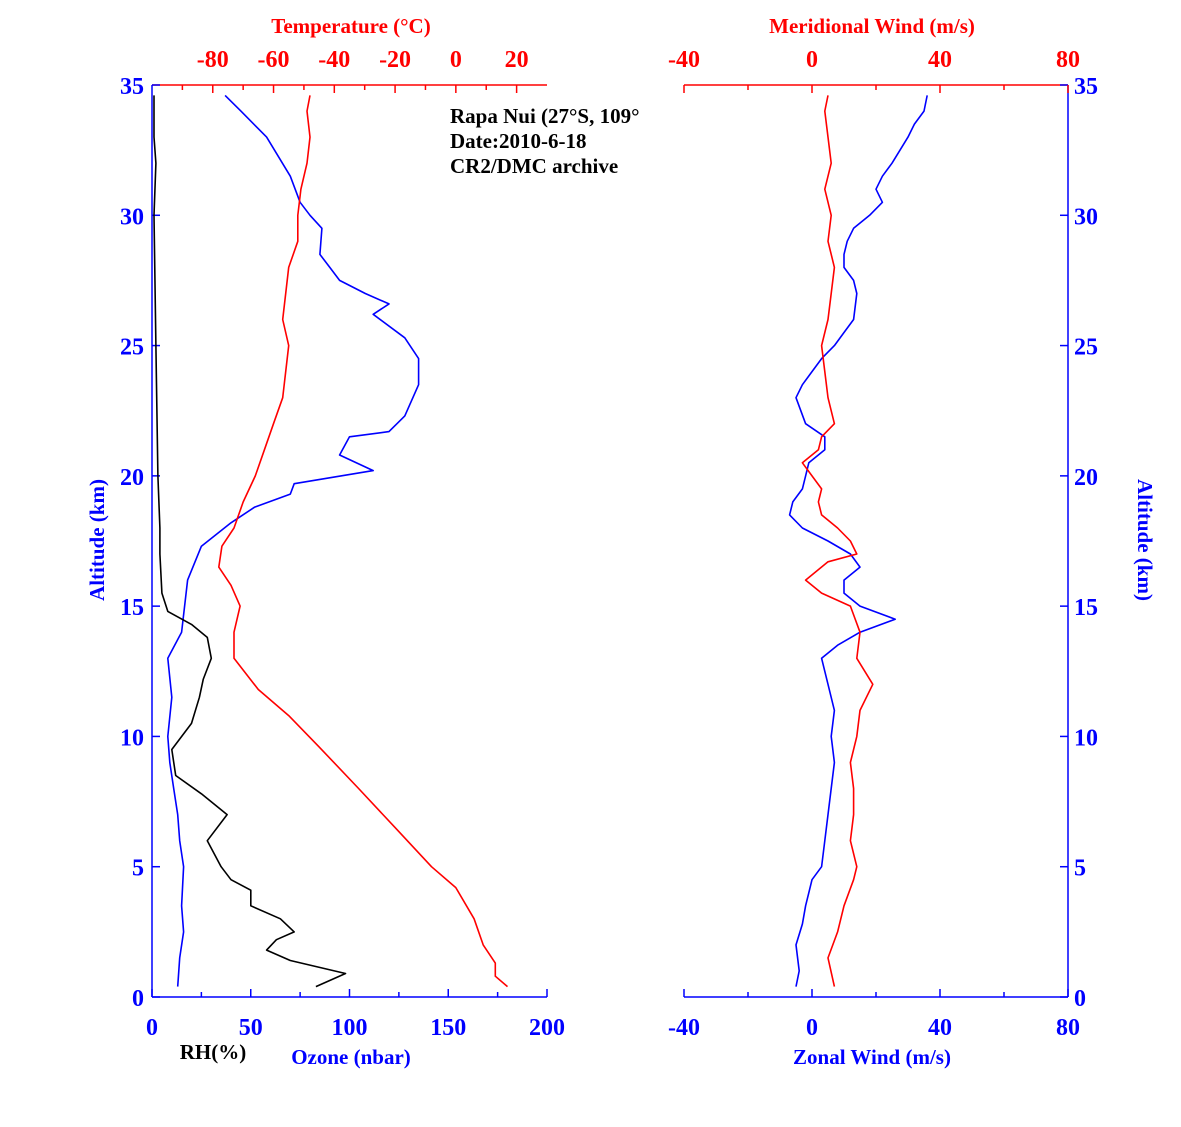 This screenshot has height=1127, width=1181. I want to click on left-bottom-tick-label: 200, so click(547, 1028).